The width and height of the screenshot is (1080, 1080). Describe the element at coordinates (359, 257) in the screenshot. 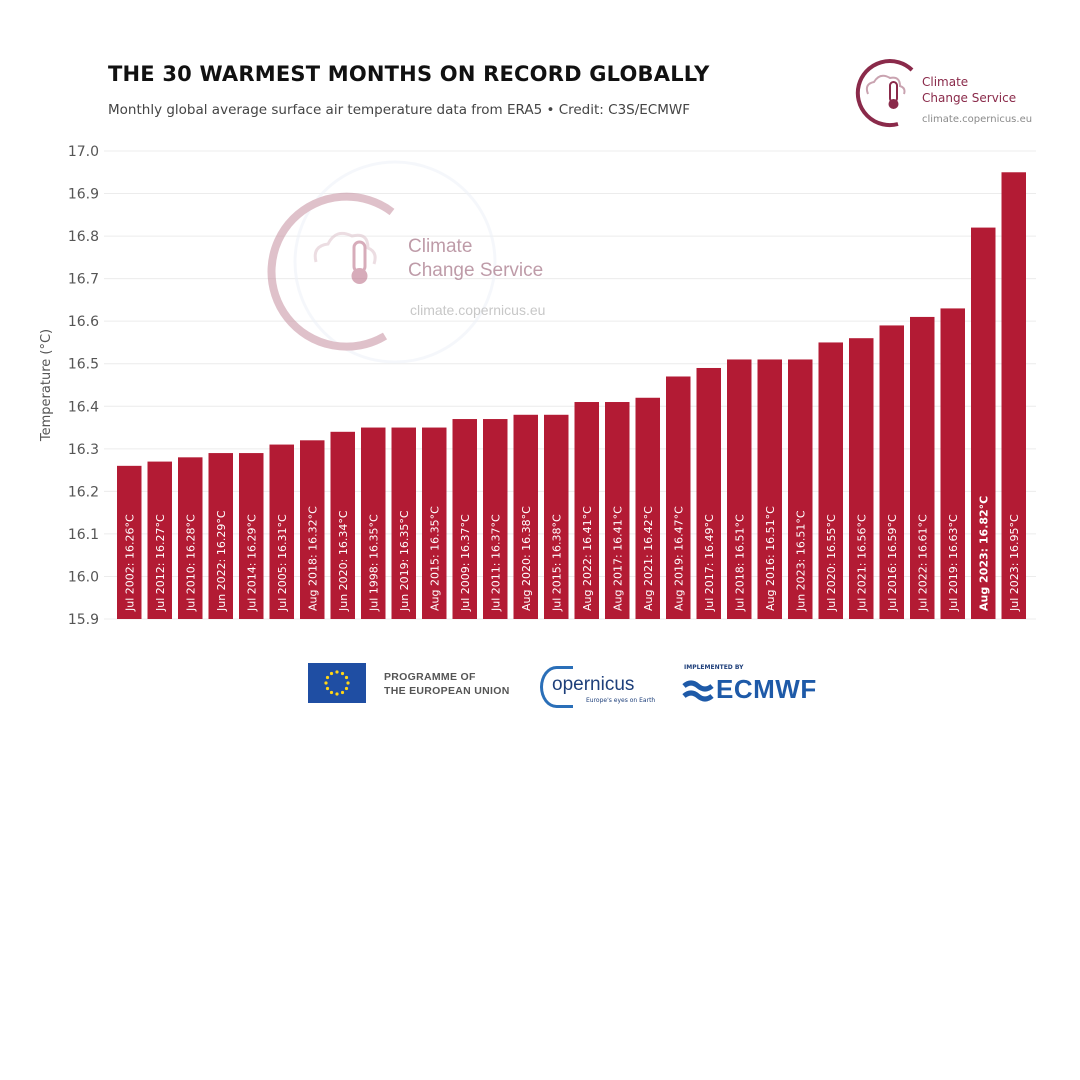

I see `watermark-thermometer-icon` at that location.